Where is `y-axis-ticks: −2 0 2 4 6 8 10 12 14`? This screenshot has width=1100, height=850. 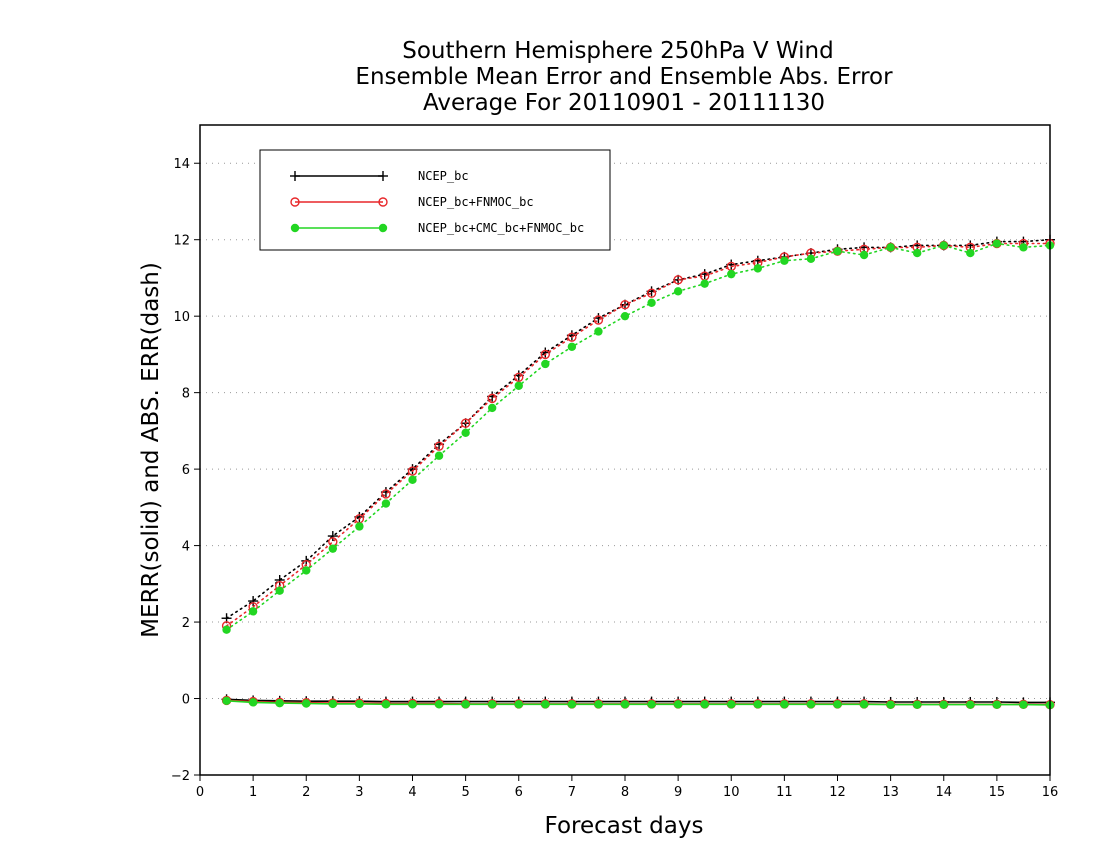 y-axis-ticks: −2 0 2 4 6 8 10 12 14 is located at coordinates (185, 470).